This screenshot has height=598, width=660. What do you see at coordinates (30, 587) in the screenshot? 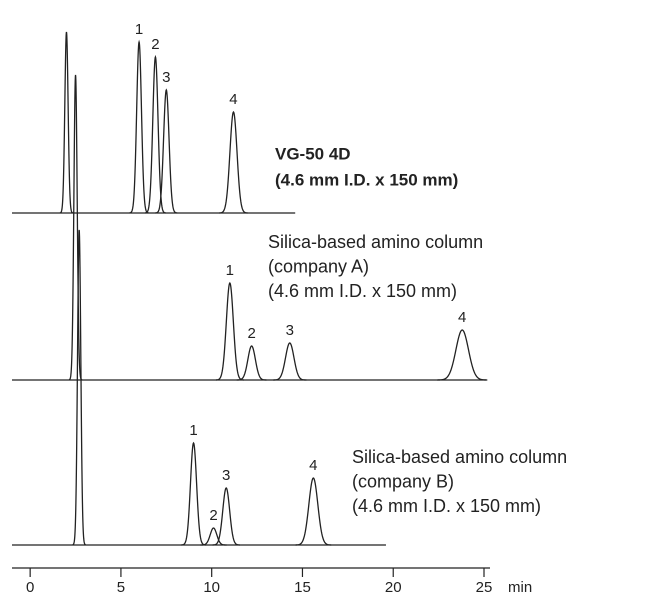
I see `x-tick-label: 0` at bounding box center [30, 587].